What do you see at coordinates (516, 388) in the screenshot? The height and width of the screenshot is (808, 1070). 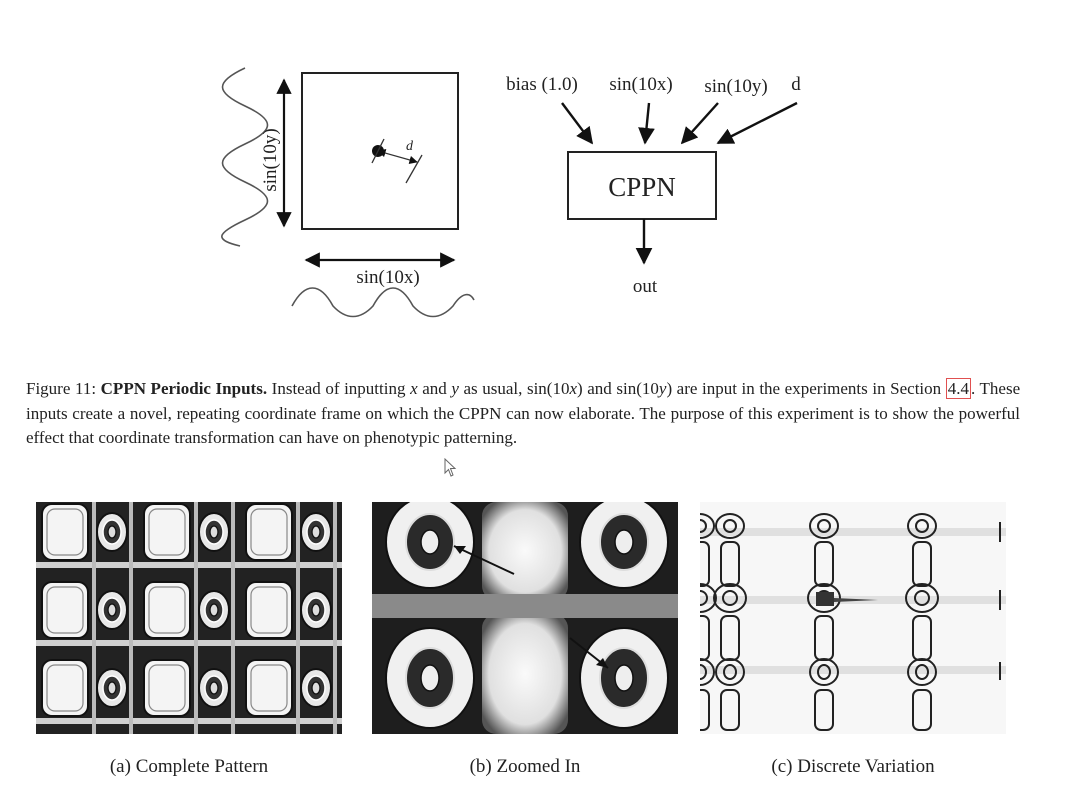 I see `caption-text: as usual, sin(10` at bounding box center [516, 388].